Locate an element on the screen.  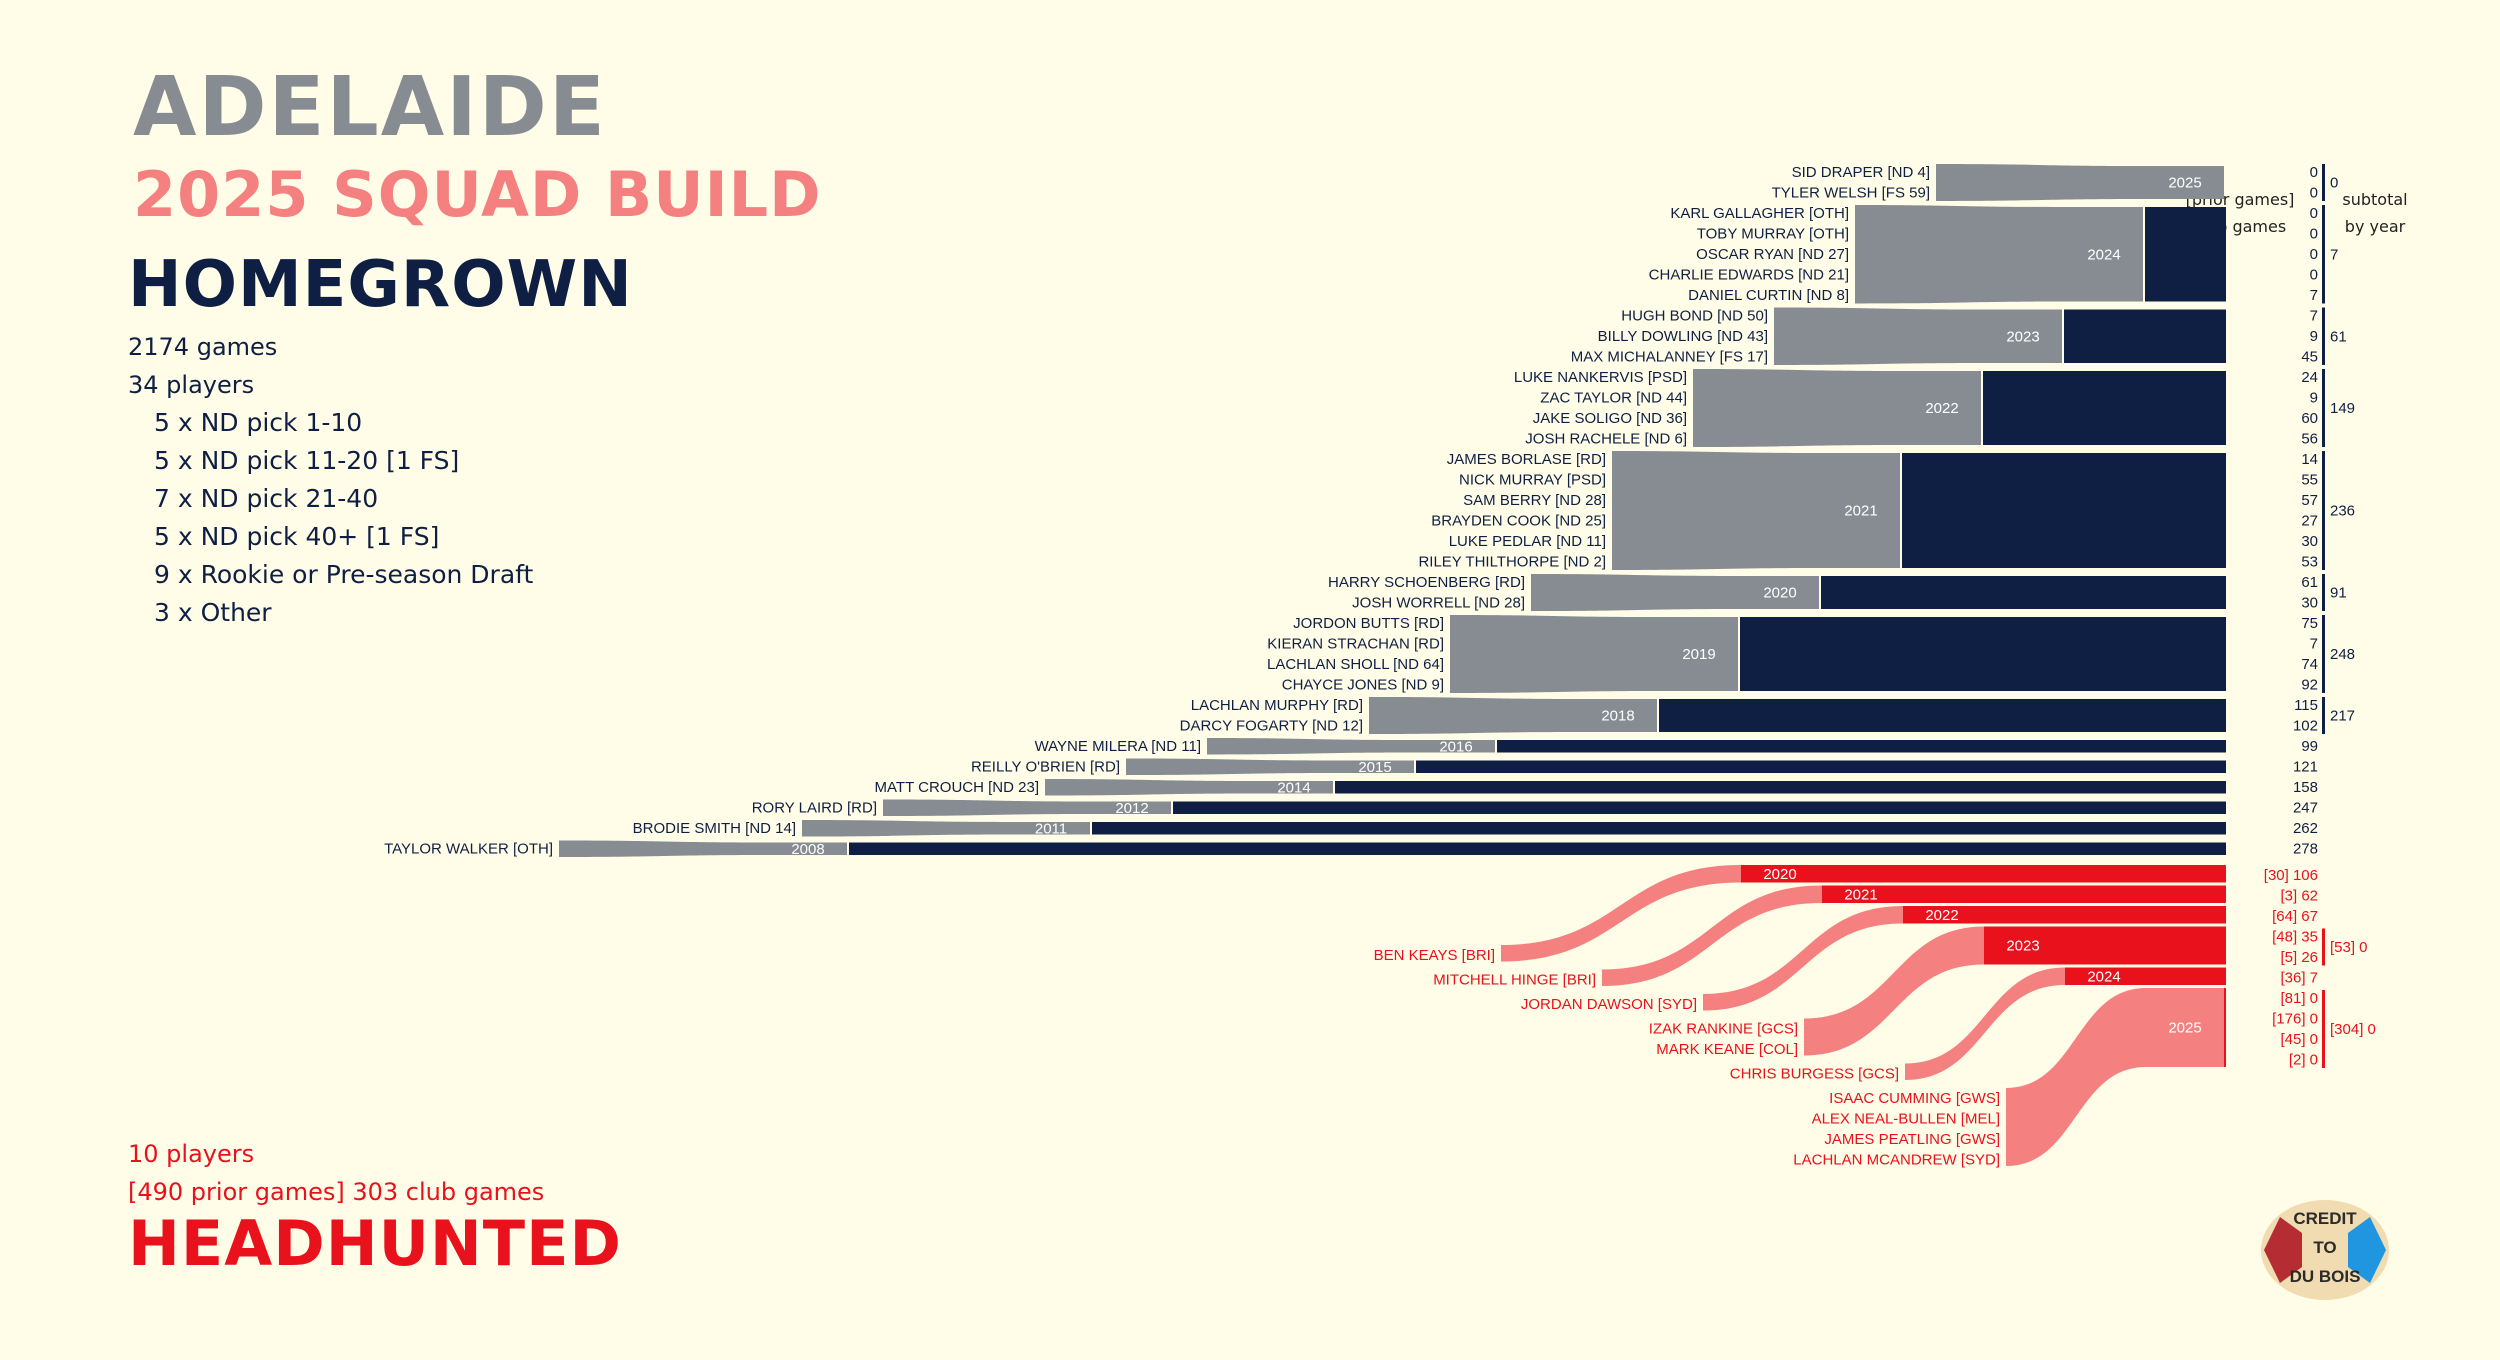
player-games: 53 is located at coordinates (2309, 562).